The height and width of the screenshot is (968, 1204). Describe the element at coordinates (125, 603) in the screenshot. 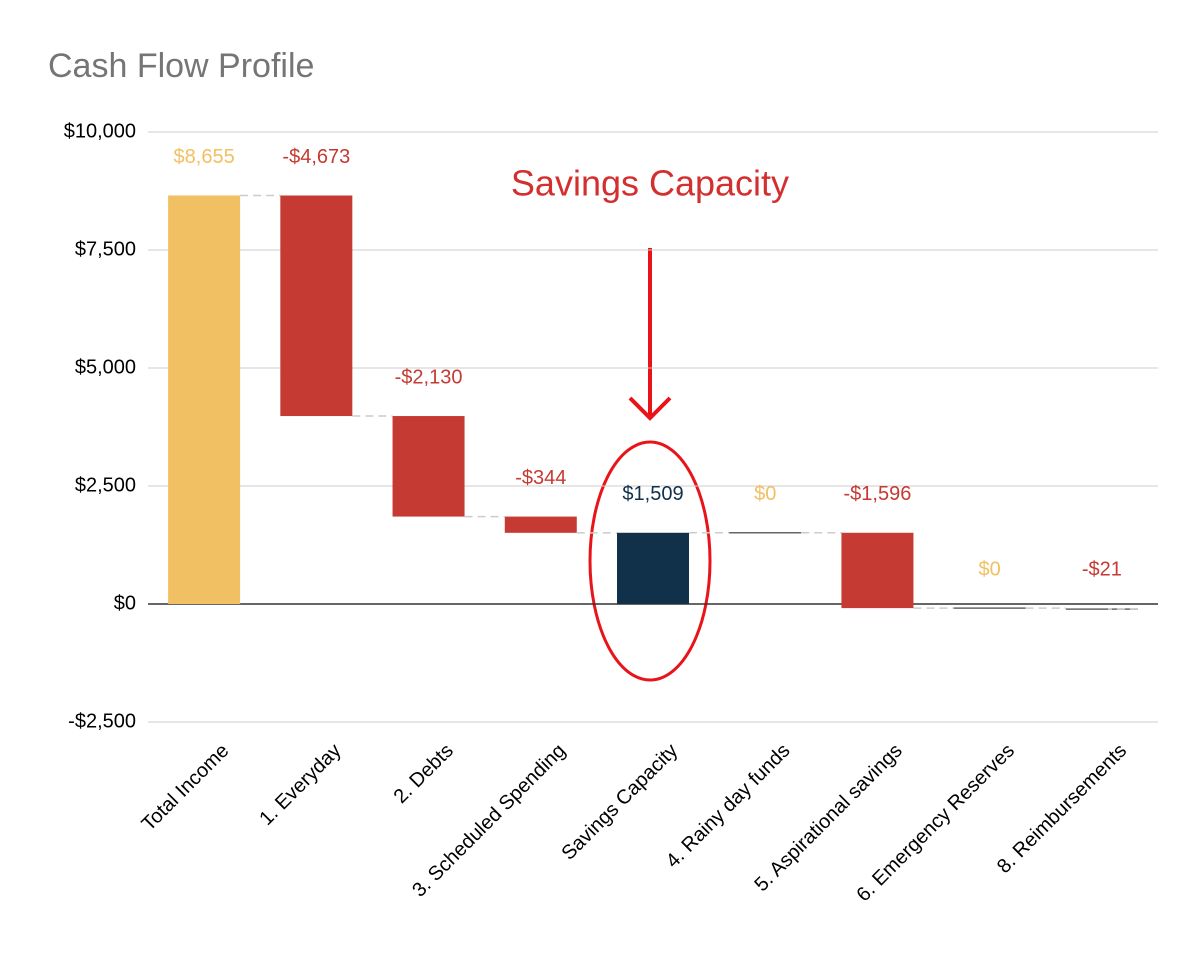

I see `y-tick-label: $0` at that location.